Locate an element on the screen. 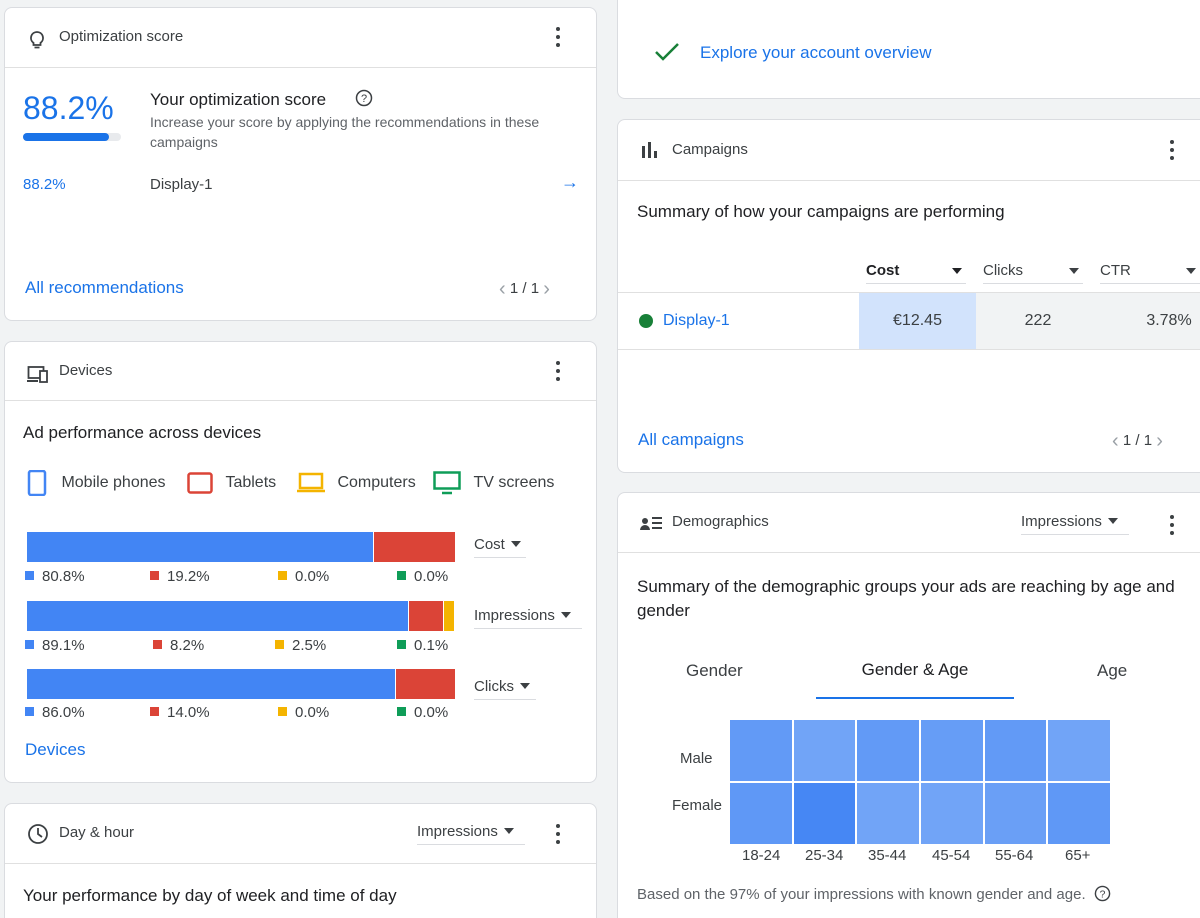 Image resolution: width=1200 pixels, height=918 pixels. card-header: Devices is located at coordinates (300, 371).